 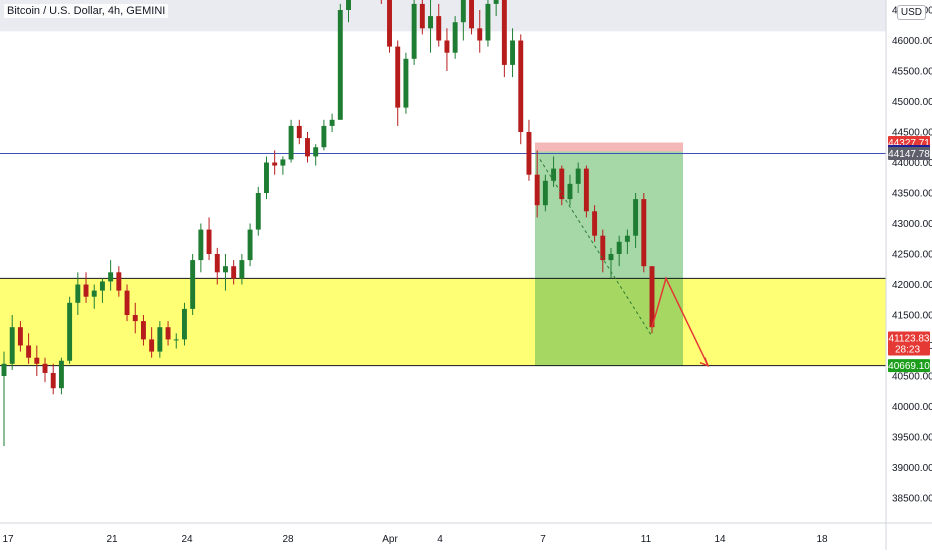 I want to click on x-tick-label: 18, so click(x=822, y=539).